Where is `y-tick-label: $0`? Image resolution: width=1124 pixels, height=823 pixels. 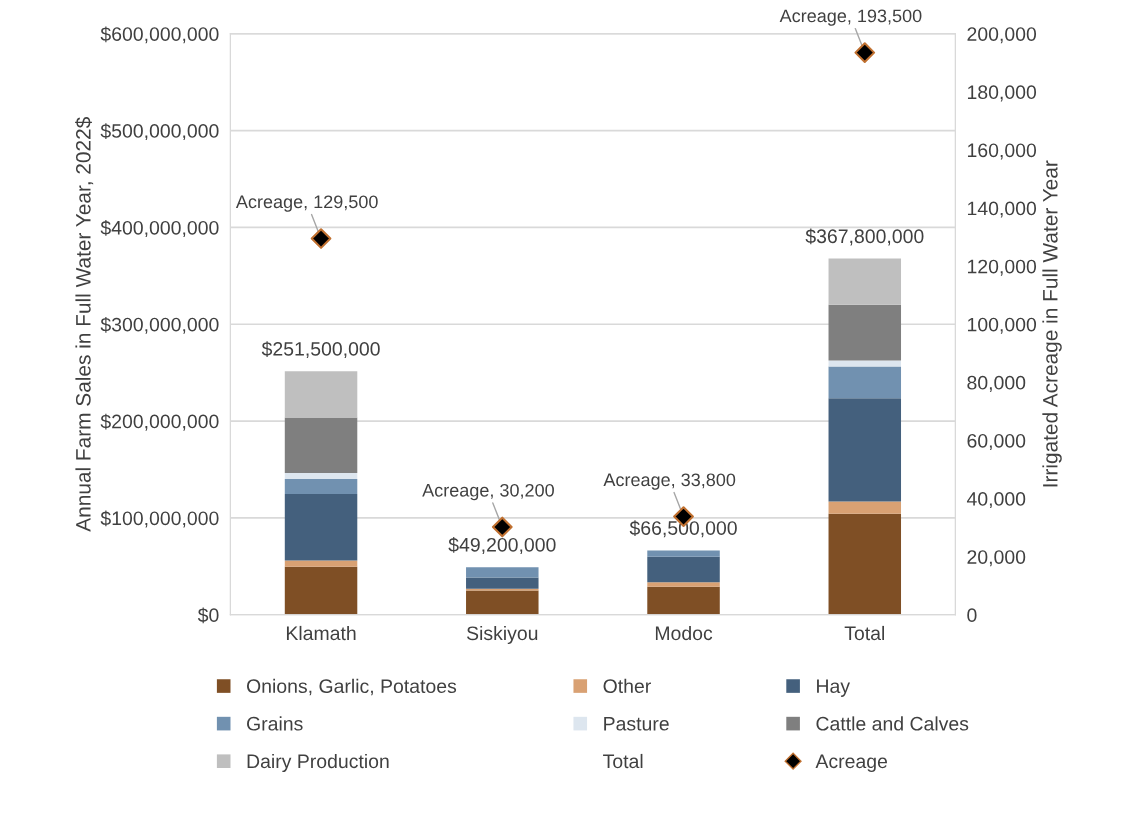 y-tick-label: $0 is located at coordinates (208, 615).